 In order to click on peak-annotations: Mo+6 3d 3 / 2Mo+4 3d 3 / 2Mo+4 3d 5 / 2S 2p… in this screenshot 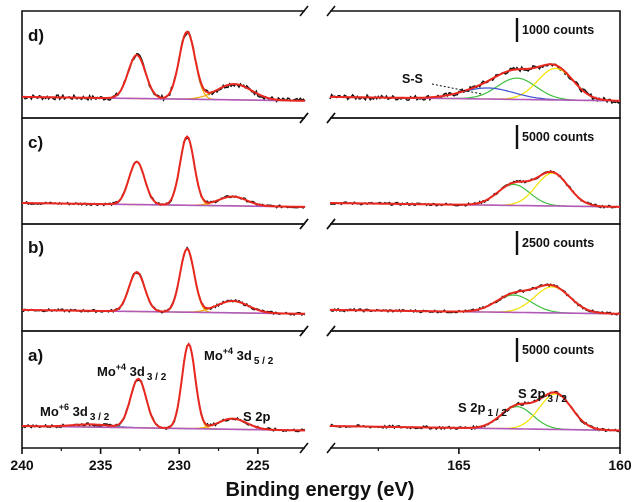, I will do `click(303, 385)`.